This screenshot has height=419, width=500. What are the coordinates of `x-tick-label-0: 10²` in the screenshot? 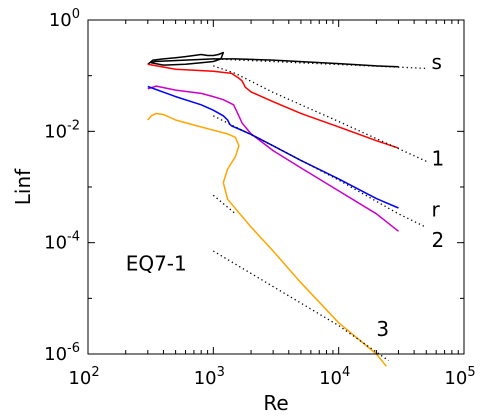 It's located at (83, 377).